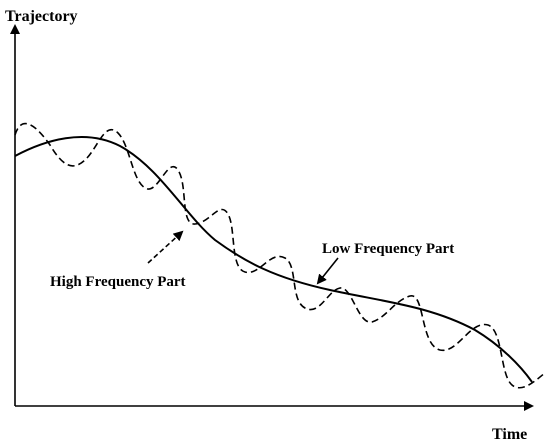 The image size is (550, 446). I want to click on low-frequency-label: Low Frequency Part, so click(388, 249).